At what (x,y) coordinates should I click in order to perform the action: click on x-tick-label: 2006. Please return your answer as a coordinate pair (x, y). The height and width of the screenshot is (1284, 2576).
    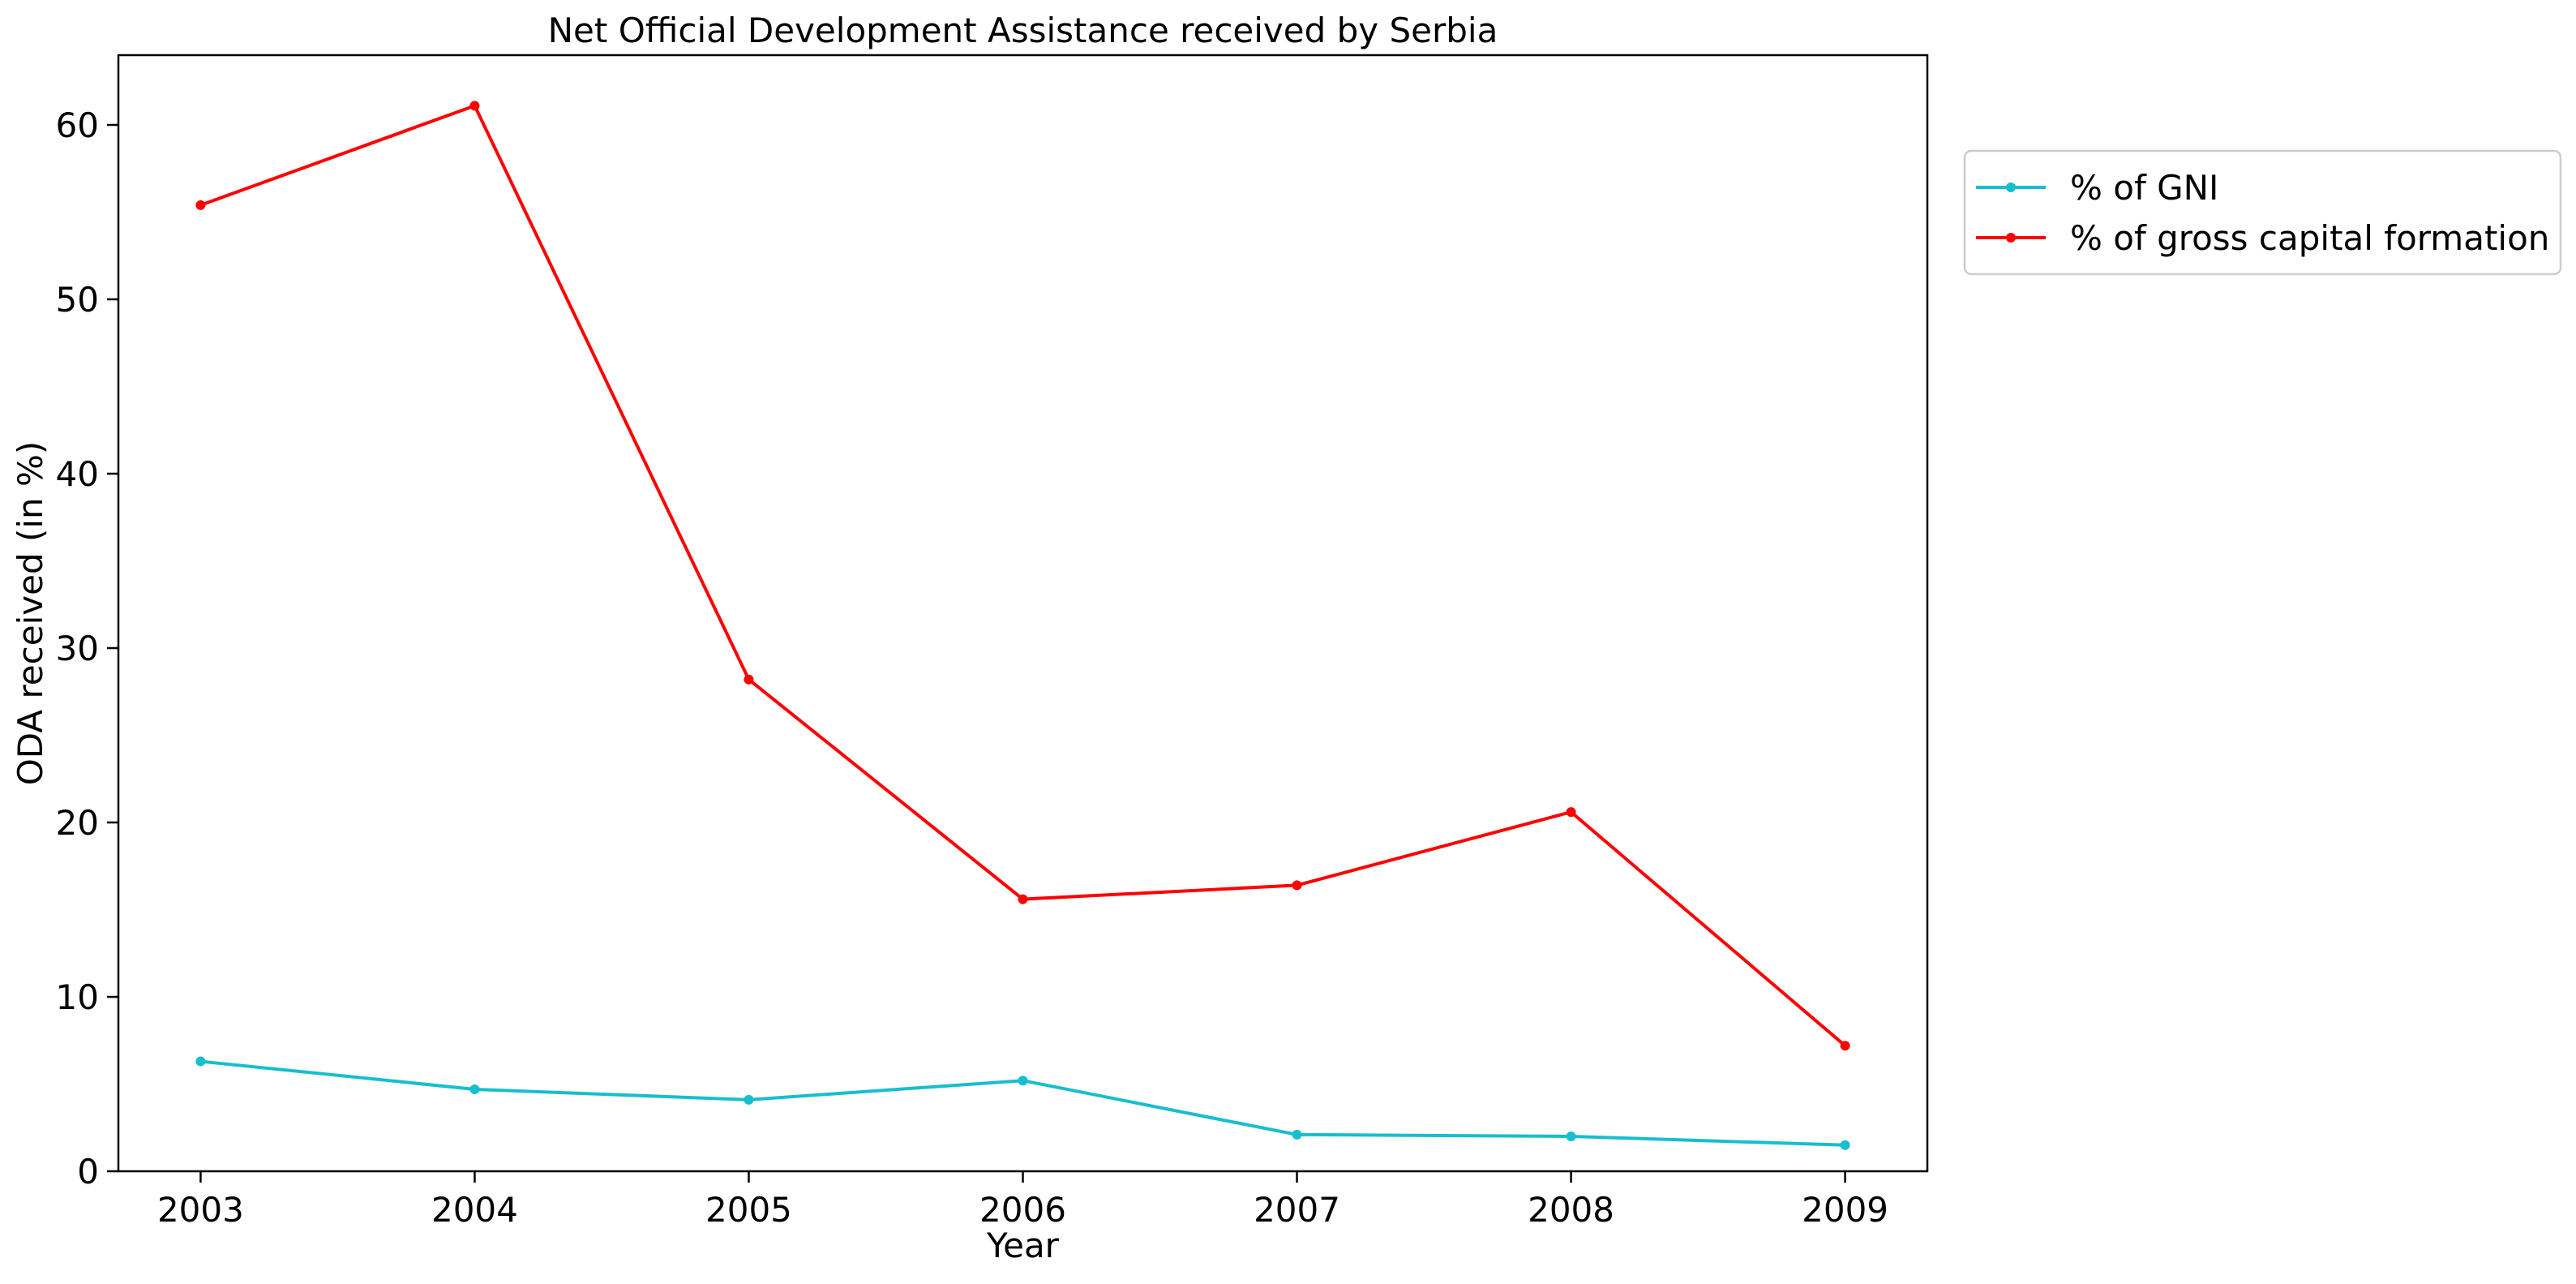
    Looking at the image, I should click on (1022, 1210).